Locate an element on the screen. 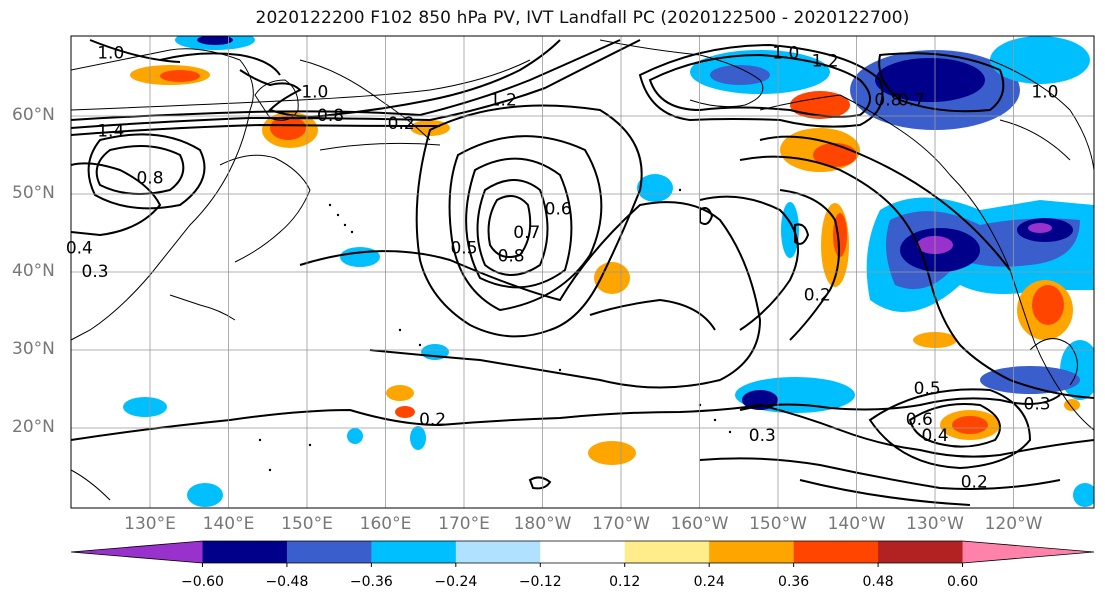  colorbar-tick-label: 0.48 is located at coordinates (878, 582).